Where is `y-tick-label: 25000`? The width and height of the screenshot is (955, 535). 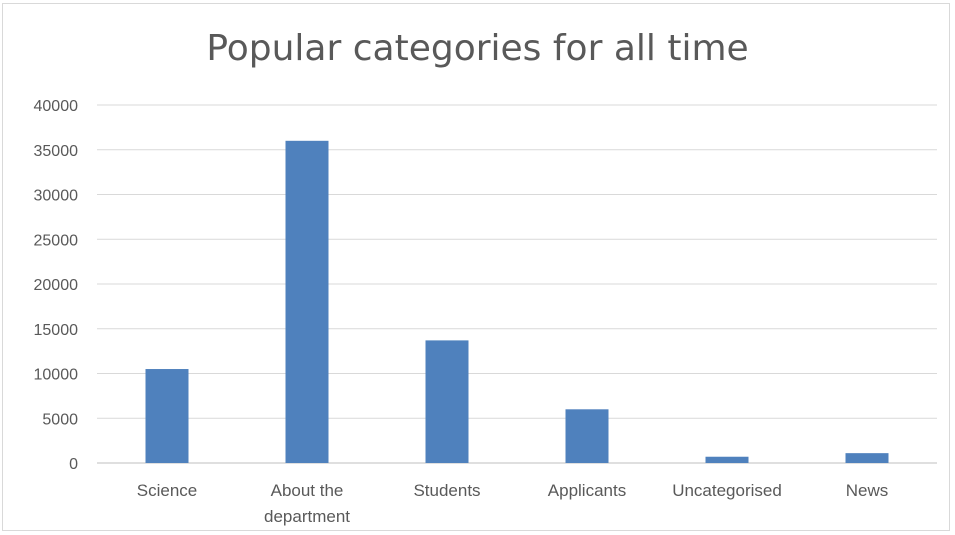 y-tick-label: 25000 is located at coordinates (56, 240).